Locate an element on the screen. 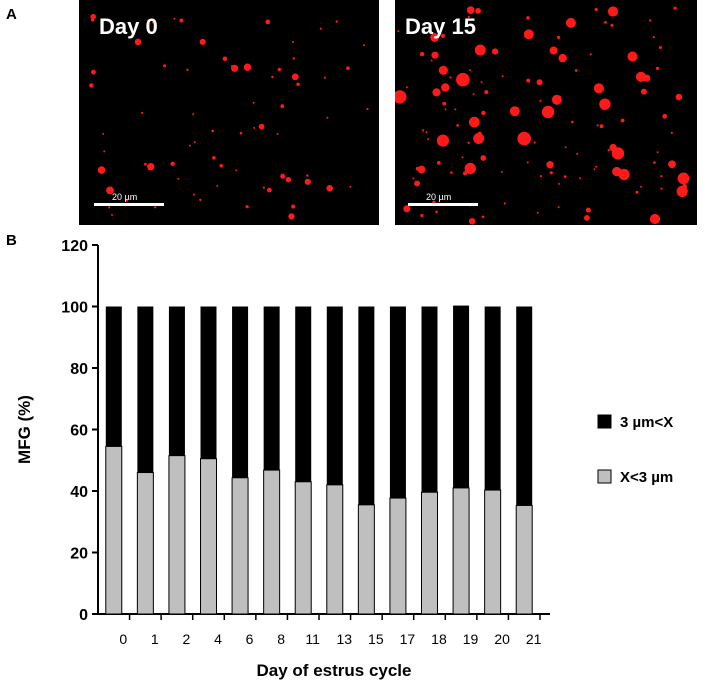  x-tick-label: 11 is located at coordinates (312, 639).